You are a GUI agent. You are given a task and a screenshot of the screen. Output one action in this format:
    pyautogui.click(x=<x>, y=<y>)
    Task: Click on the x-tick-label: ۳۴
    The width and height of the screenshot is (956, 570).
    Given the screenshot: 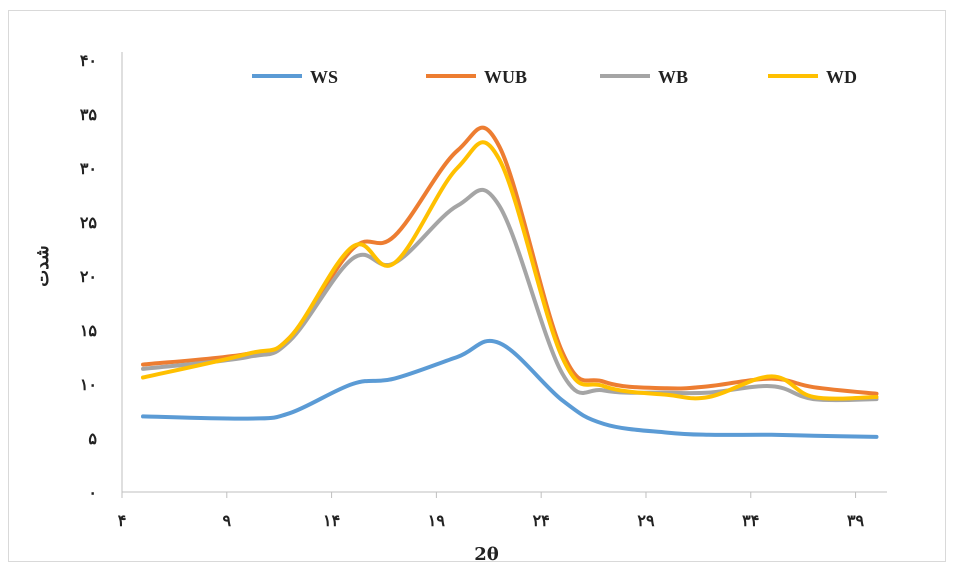 What is the action you would take?
    pyautogui.click(x=750, y=520)
    